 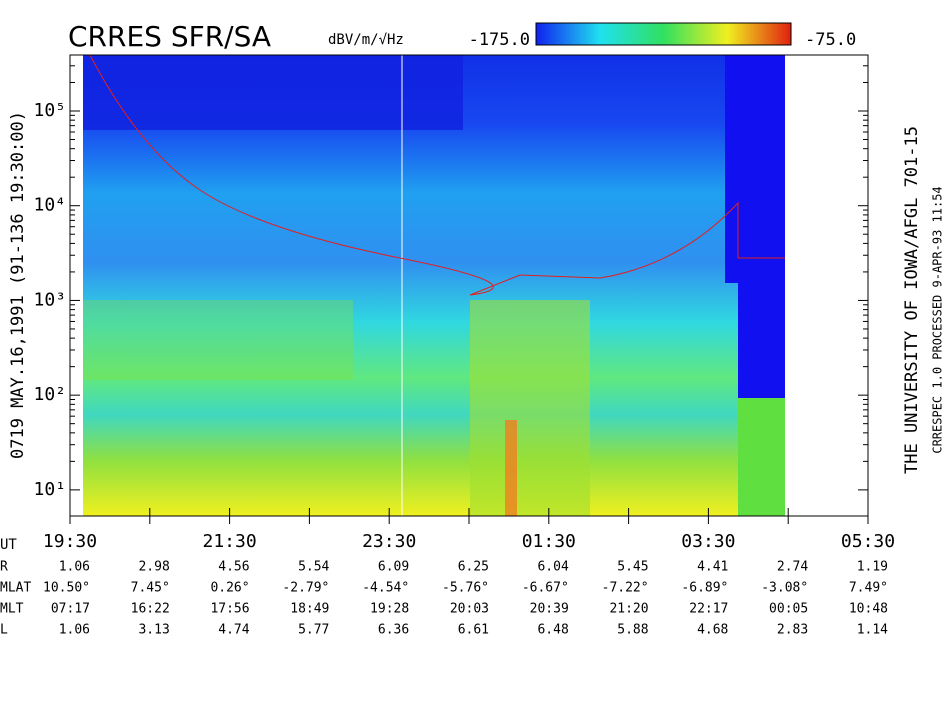 I want to click on ephemeris-value: 0.26°, so click(x=229, y=588).